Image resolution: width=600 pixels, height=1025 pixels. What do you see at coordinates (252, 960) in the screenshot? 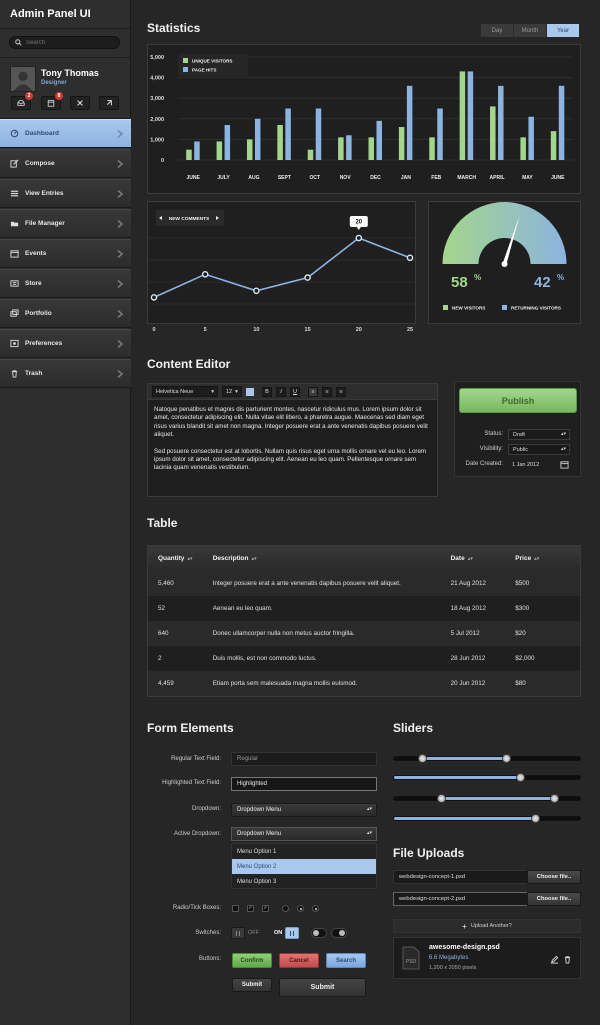
I see `confirm-button: Confirm` at bounding box center [252, 960].